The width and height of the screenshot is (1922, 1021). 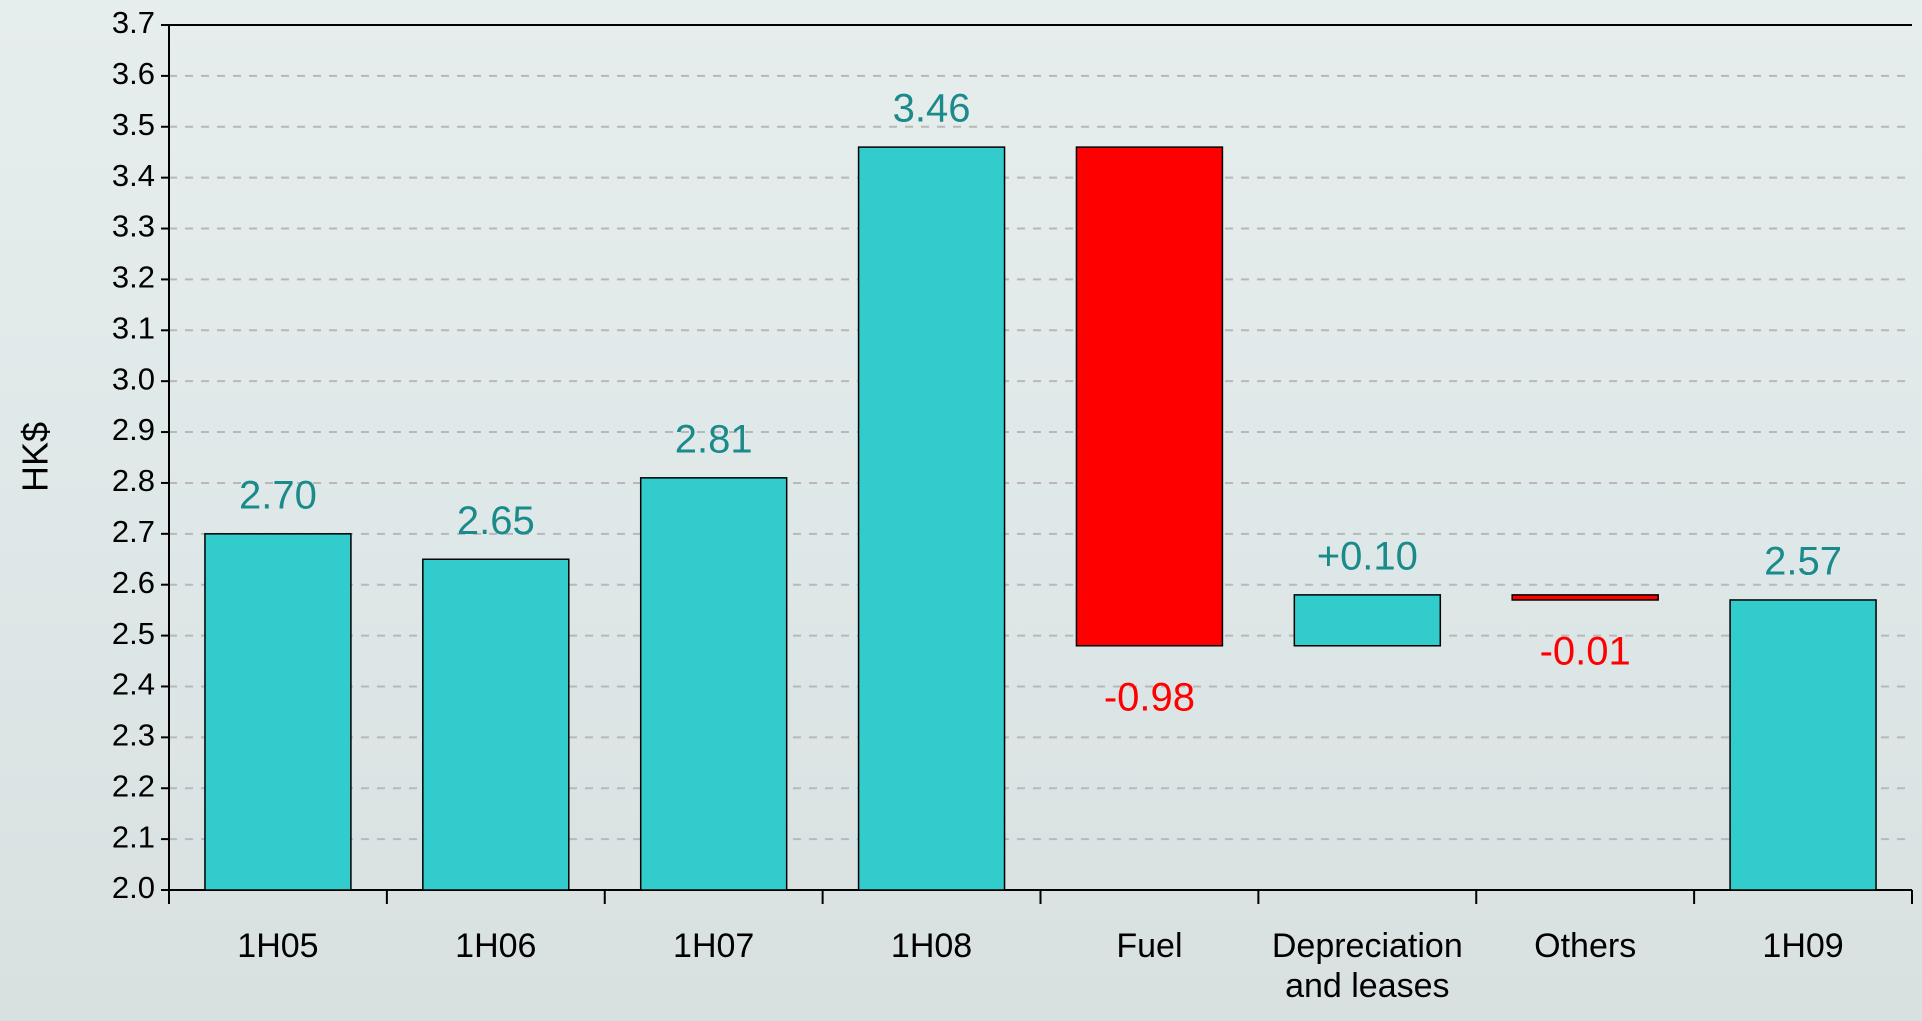 What do you see at coordinates (133, 429) in the screenshot?
I see `y-tick-label: 2.9` at bounding box center [133, 429].